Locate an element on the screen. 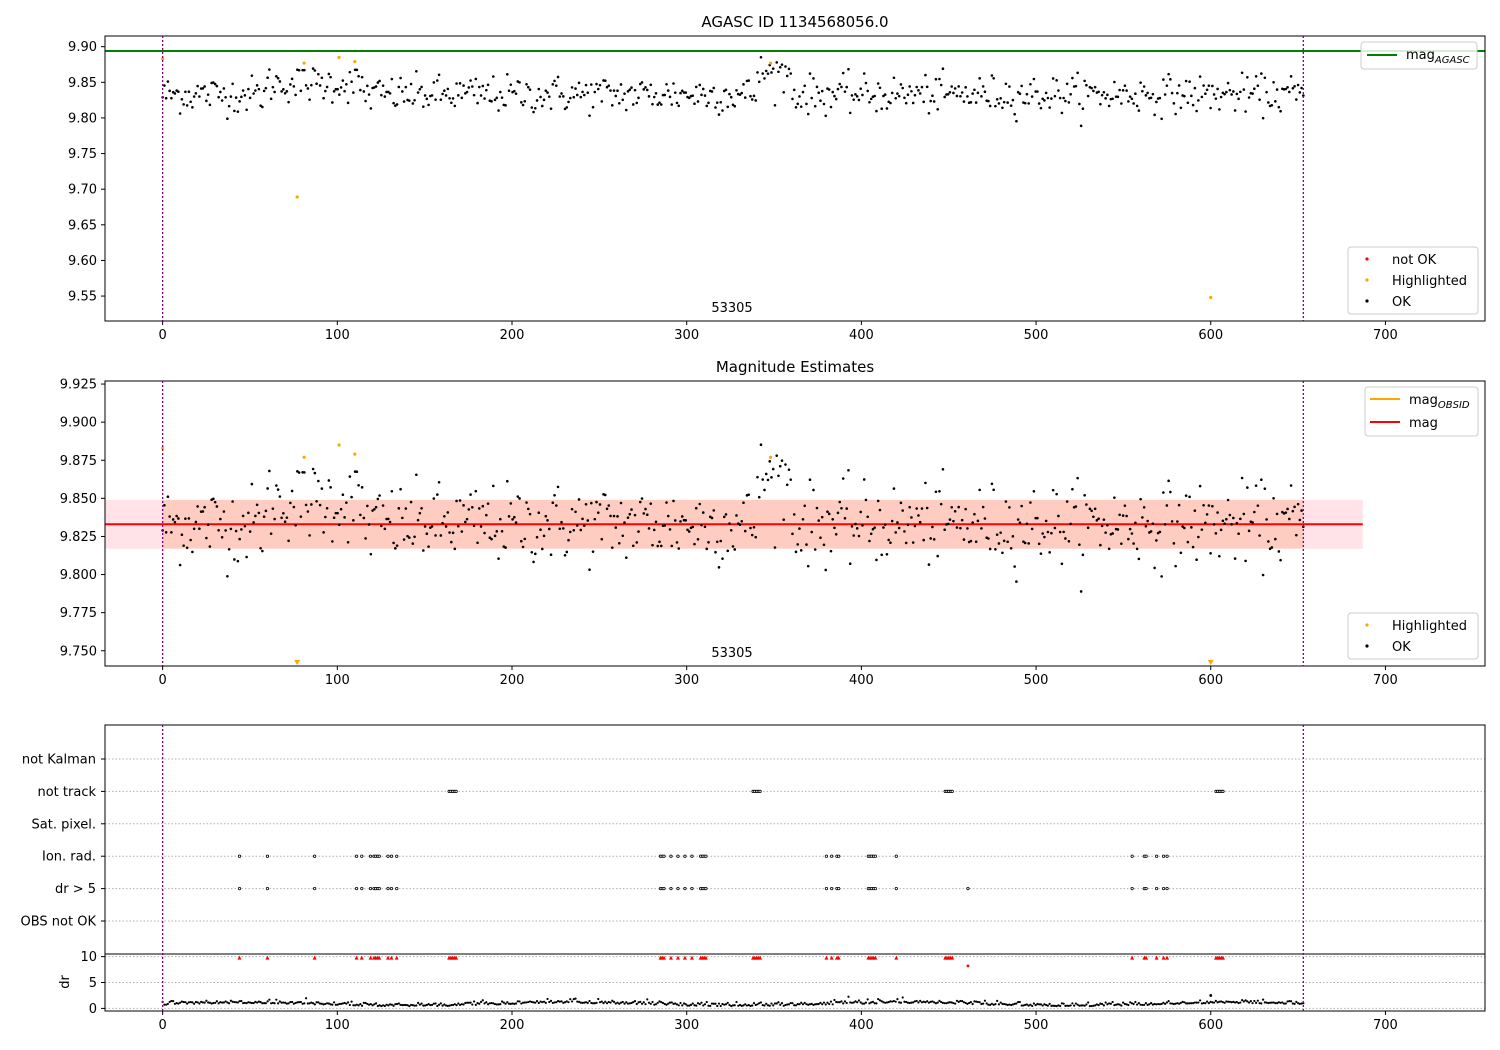 This screenshot has width=1500, height=1050. magnitude-panel-title: Magnitude Estimates is located at coordinates (795, 367).